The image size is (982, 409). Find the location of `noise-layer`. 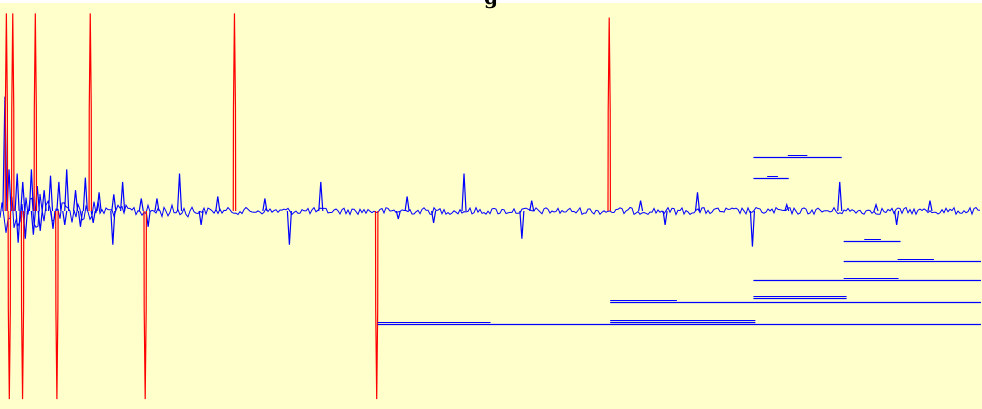

noise-layer is located at coordinates (490, 213).